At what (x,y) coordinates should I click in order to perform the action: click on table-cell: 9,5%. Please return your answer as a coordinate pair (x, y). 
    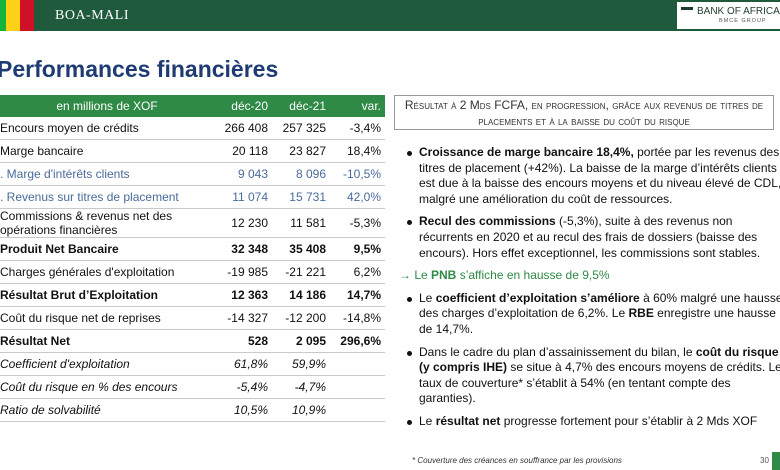
    Looking at the image, I should click on (357, 249).